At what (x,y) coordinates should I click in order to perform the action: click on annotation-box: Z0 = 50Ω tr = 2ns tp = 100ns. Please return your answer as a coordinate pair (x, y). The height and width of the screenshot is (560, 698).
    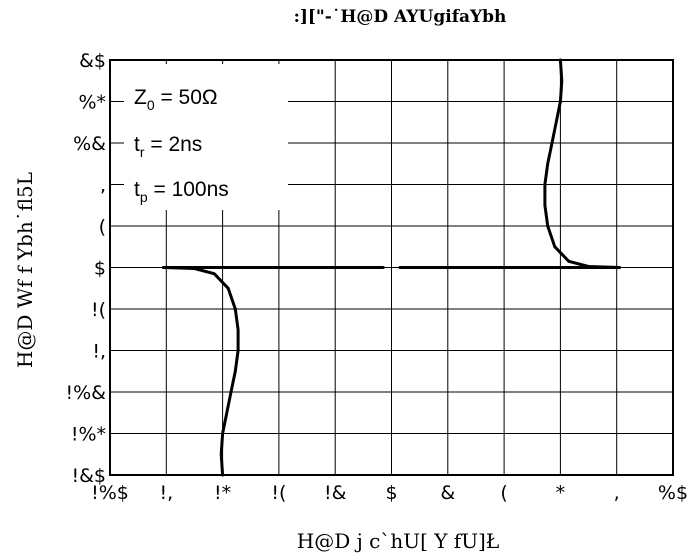
    Looking at the image, I should click on (206, 137).